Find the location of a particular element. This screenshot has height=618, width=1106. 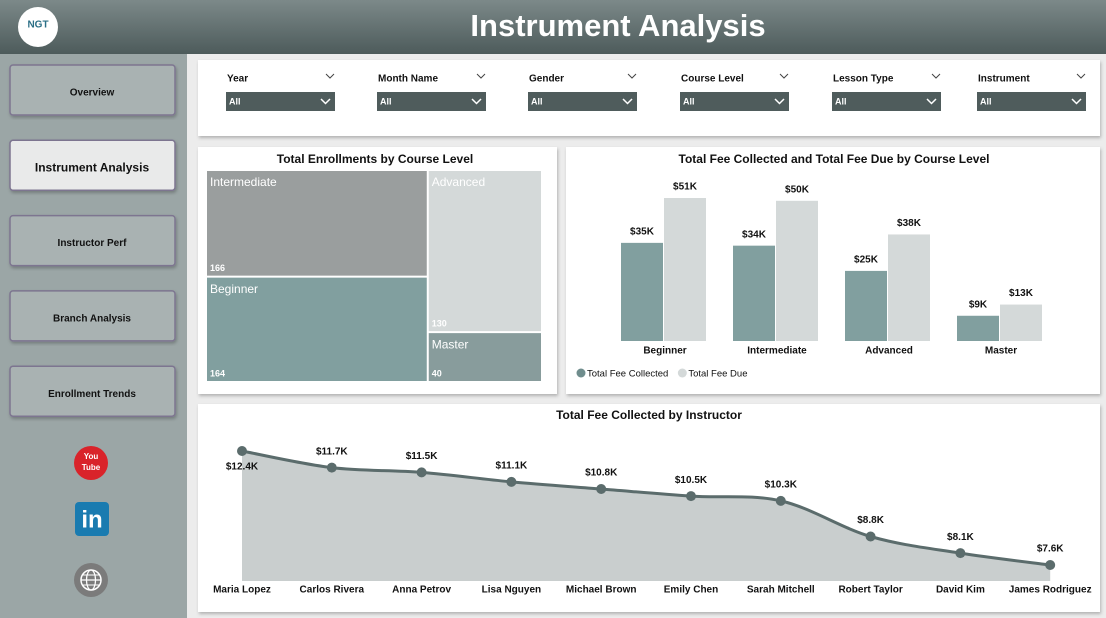

data-label: $50K is located at coordinates (797, 189).